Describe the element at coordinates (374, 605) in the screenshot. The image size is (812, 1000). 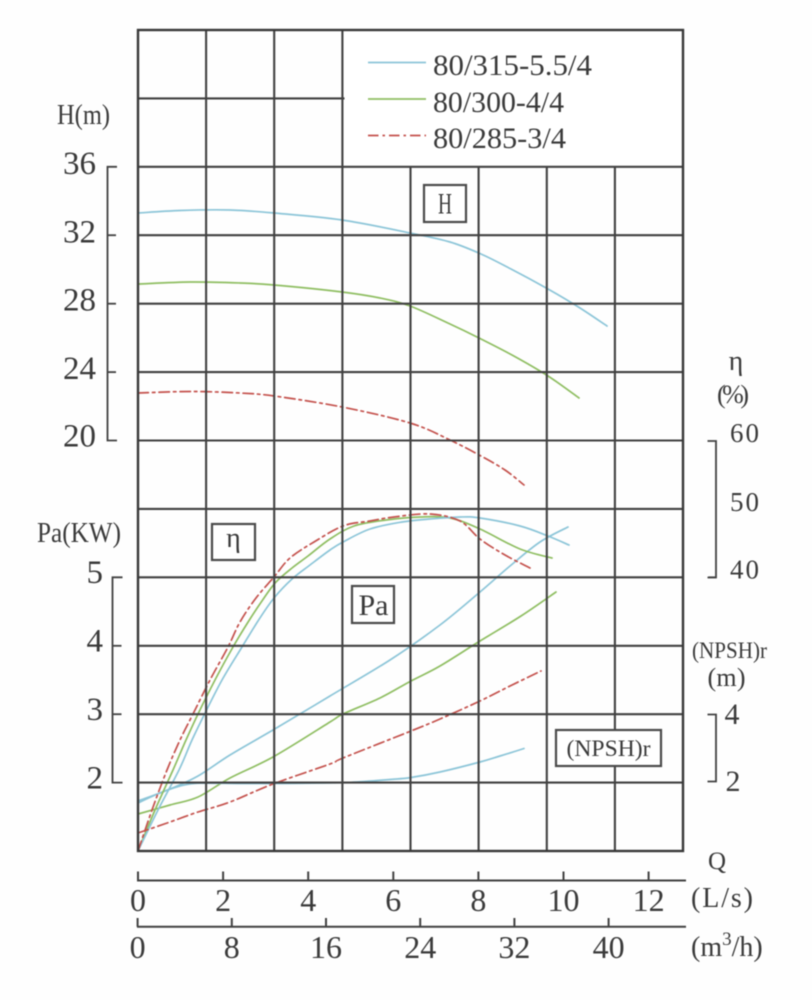
I see `svg-text: Pa` at that location.